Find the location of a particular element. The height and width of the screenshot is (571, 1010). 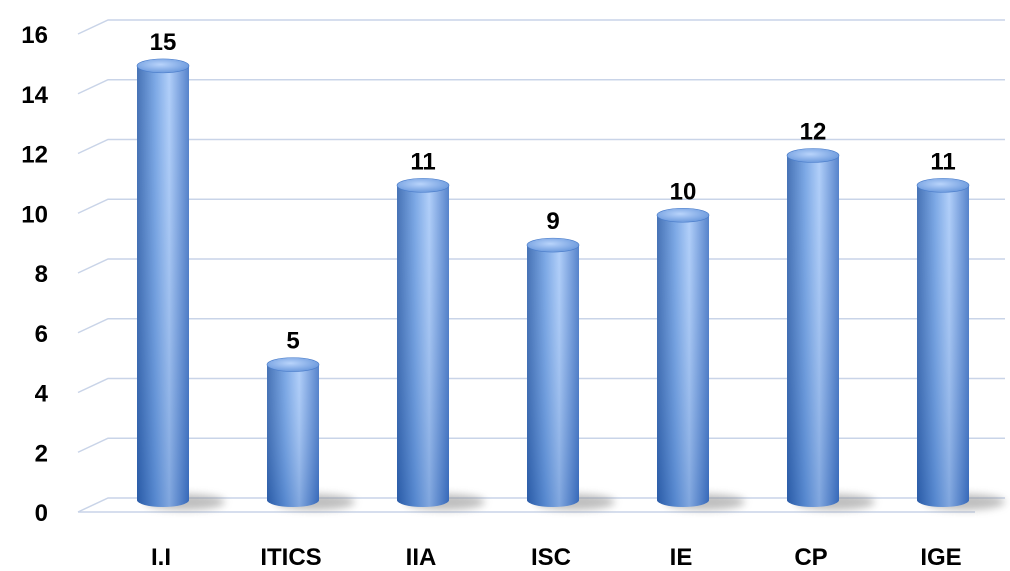

y-tick-label: 6 is located at coordinates (41, 334).